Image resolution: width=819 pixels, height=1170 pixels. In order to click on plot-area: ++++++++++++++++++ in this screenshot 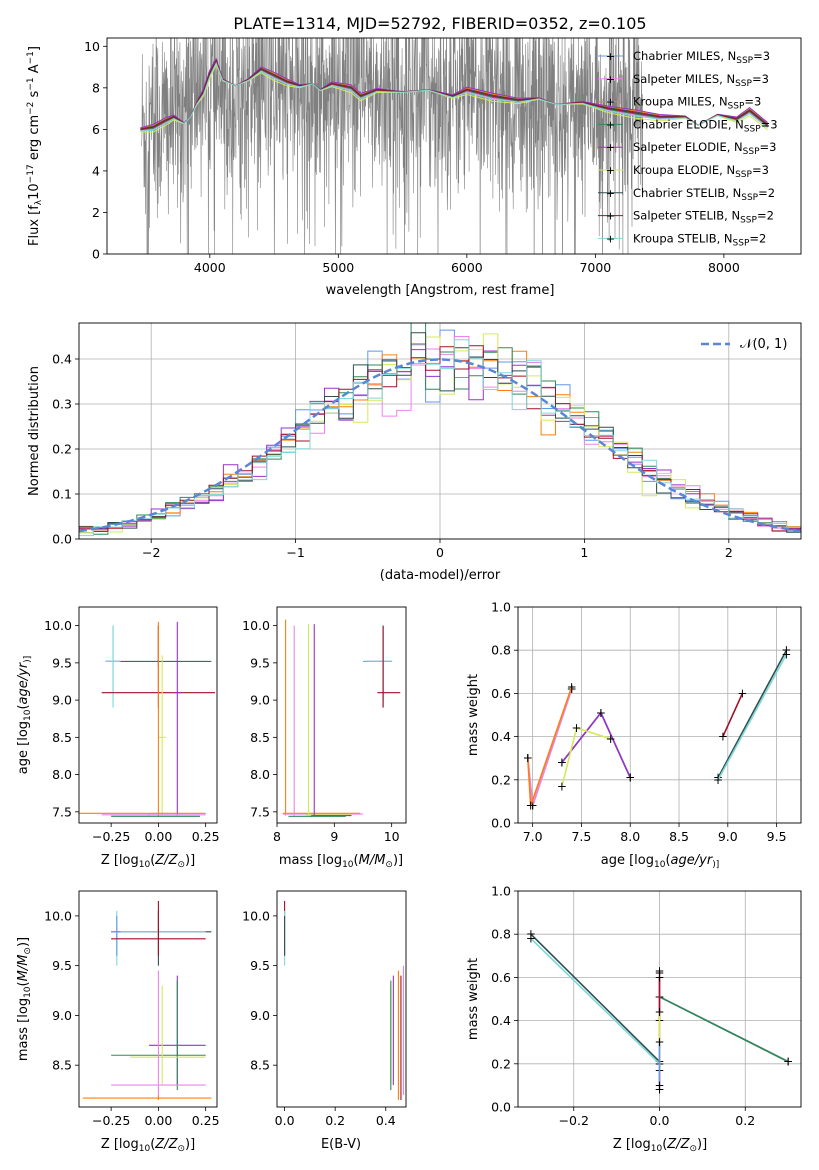, I will do `click(659, 999)`.